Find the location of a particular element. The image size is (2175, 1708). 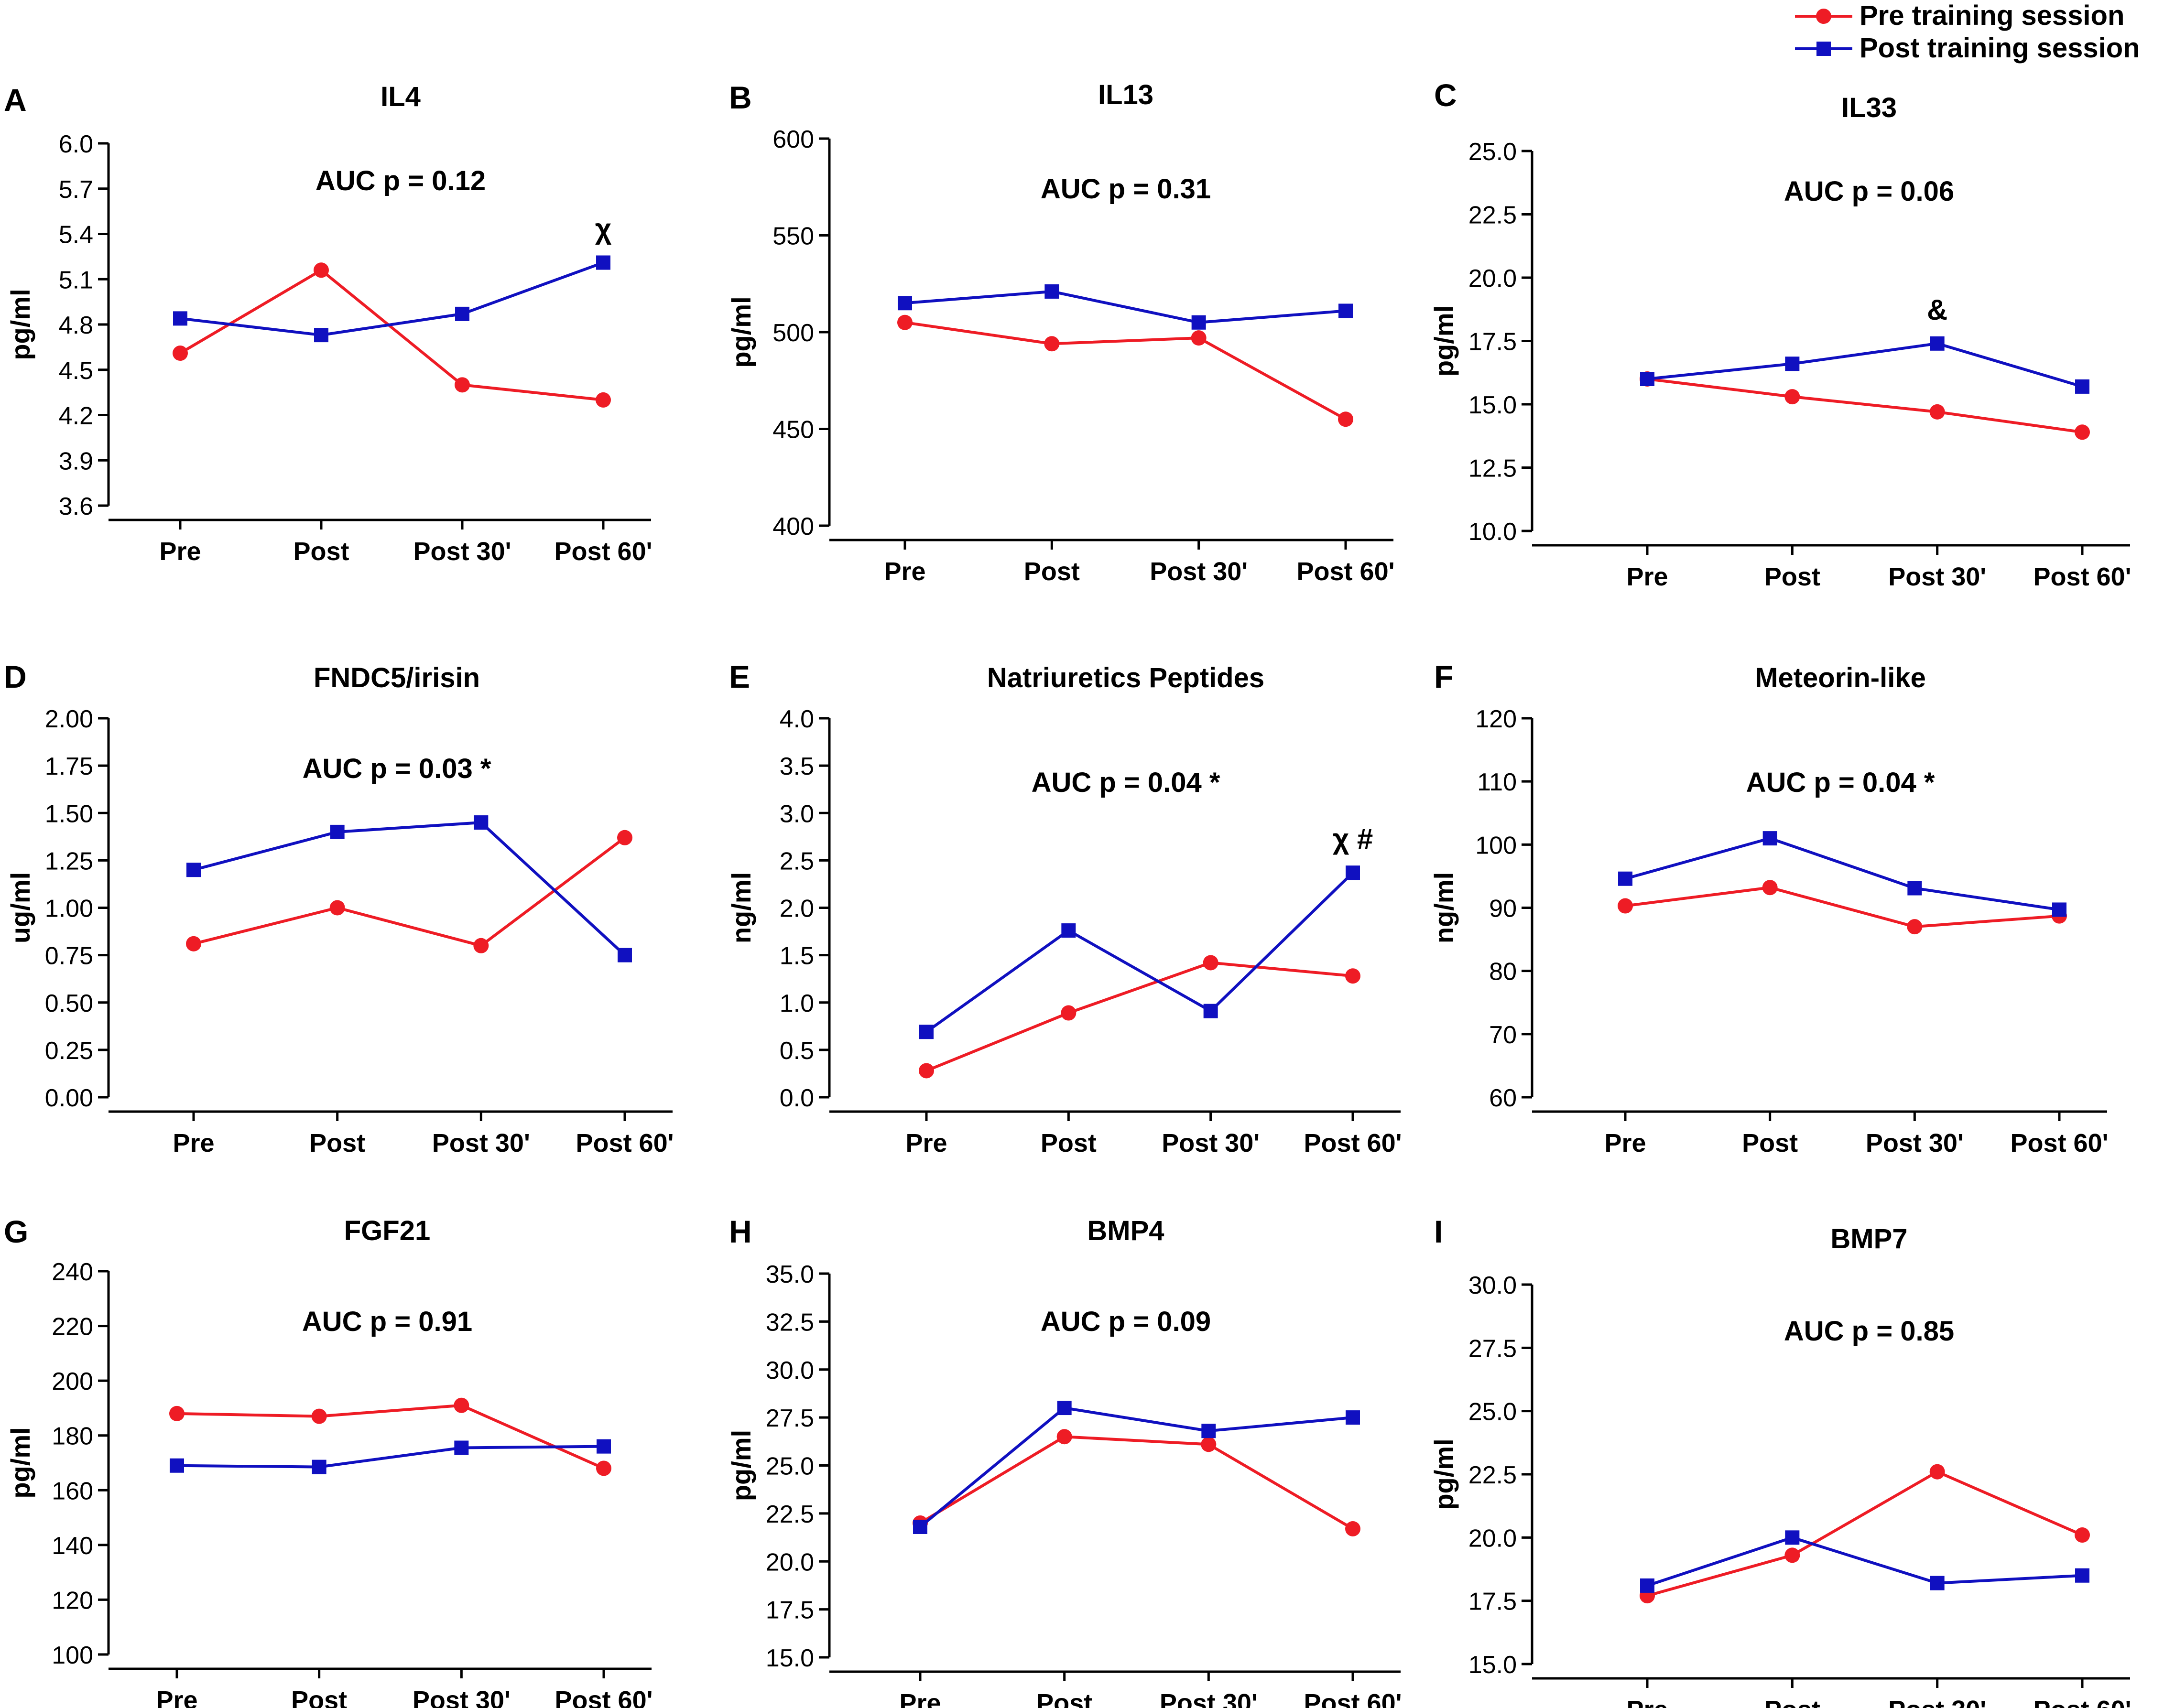

y-tick-label: 5.7 is located at coordinates (76, 190).